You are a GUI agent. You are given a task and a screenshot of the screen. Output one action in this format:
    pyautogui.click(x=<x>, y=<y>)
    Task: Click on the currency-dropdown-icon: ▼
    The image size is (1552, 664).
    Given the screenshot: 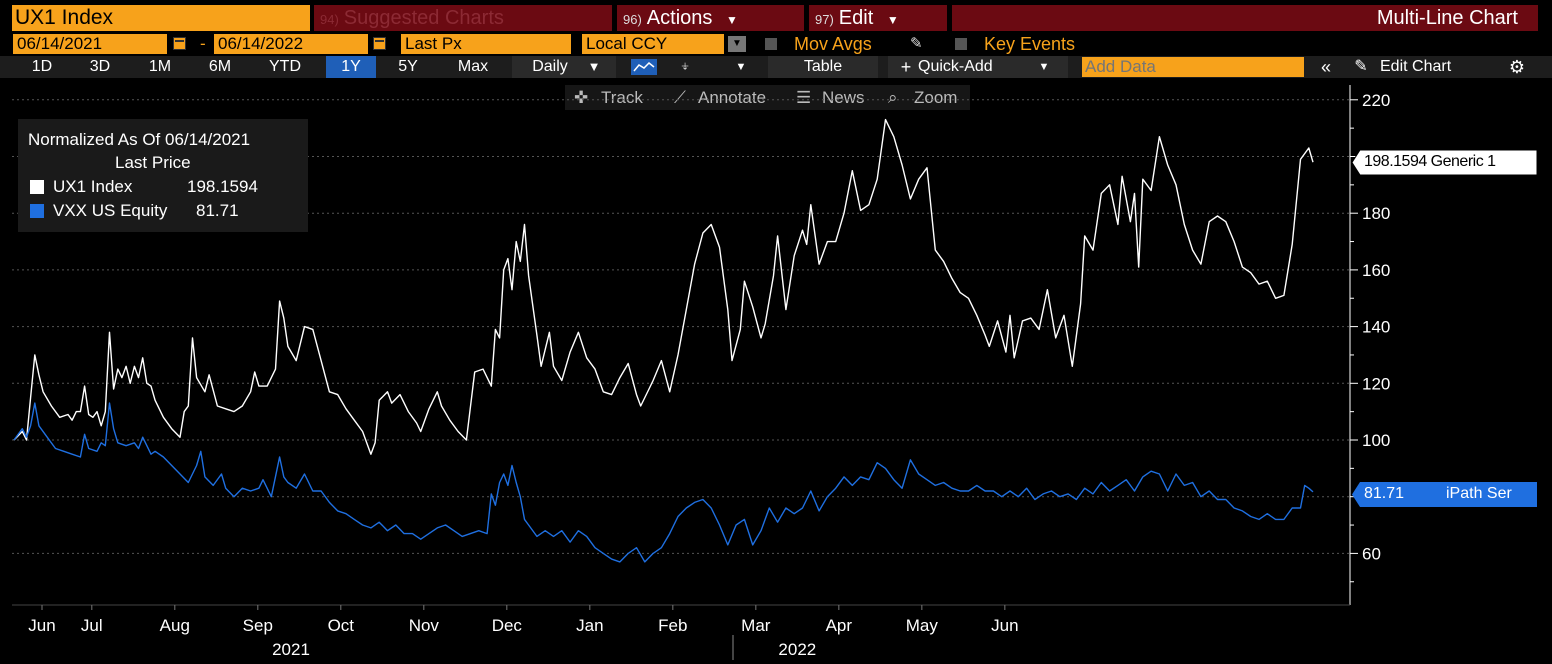 What is the action you would take?
    pyautogui.click(x=737, y=44)
    